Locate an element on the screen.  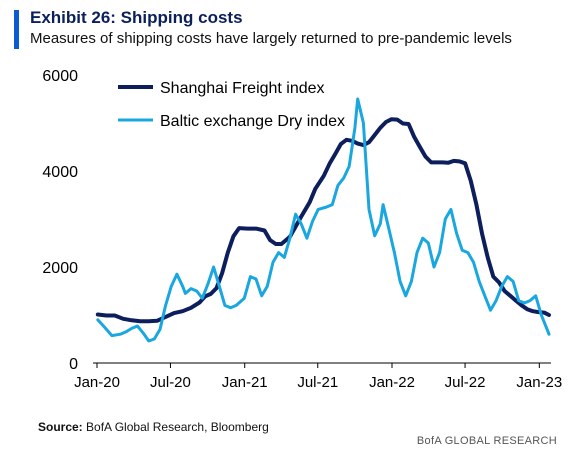
source-note: Source: BofA Global Research, Bloomberg is located at coordinates (153, 427).